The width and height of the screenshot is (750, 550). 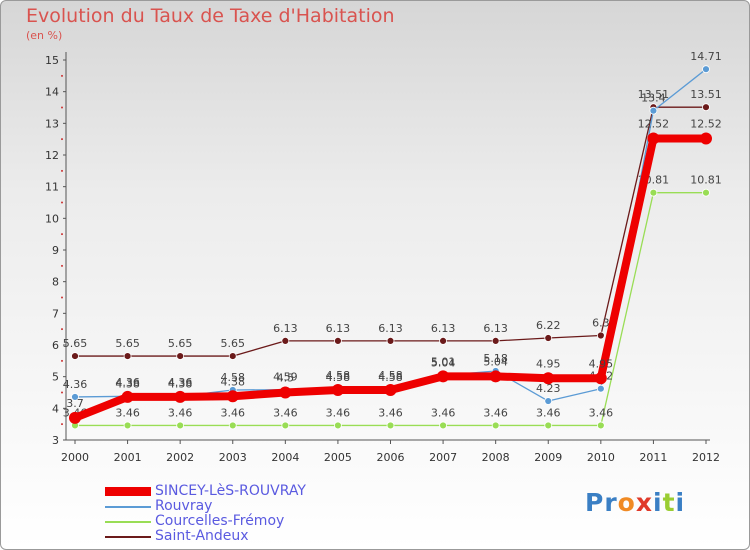 What do you see at coordinates (128, 537) in the screenshot?
I see `legend-swatch-saint-andeux` at bounding box center [128, 537].